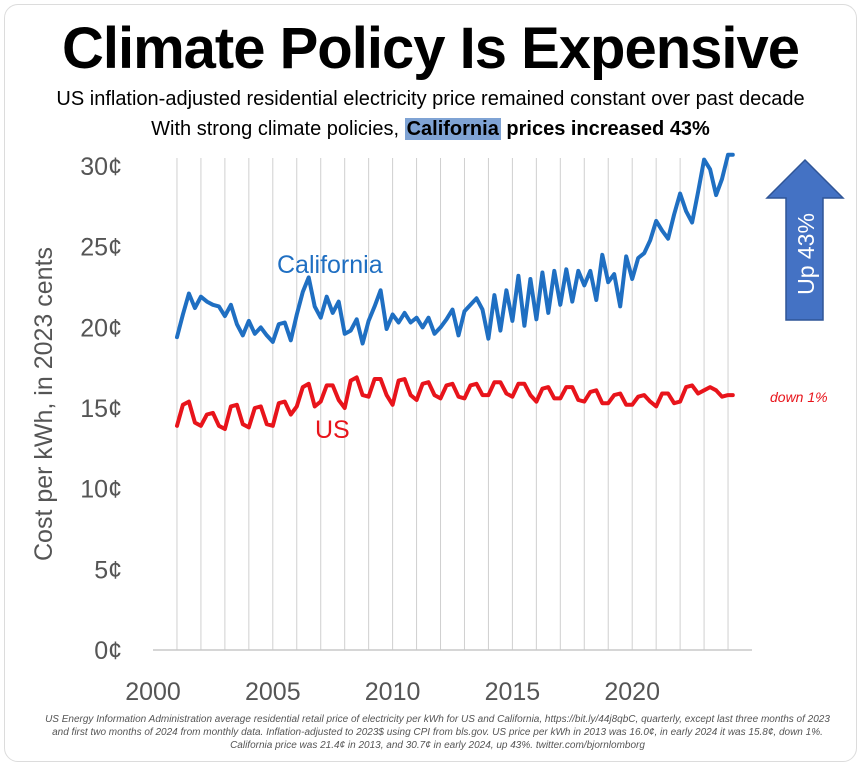  I want to click on y-tick-label: 0¢, so click(108, 651).